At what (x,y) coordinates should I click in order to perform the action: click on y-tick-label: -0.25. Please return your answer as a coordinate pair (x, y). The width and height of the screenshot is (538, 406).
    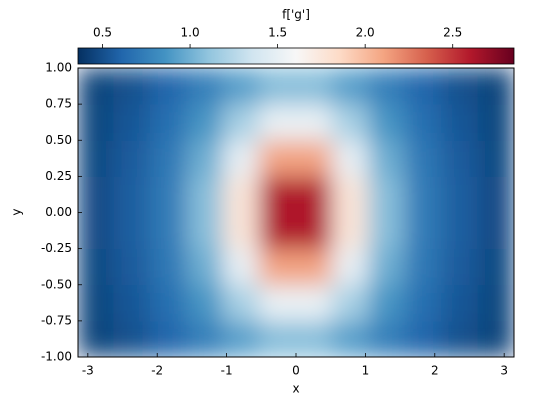
    Looking at the image, I should click on (56, 248).